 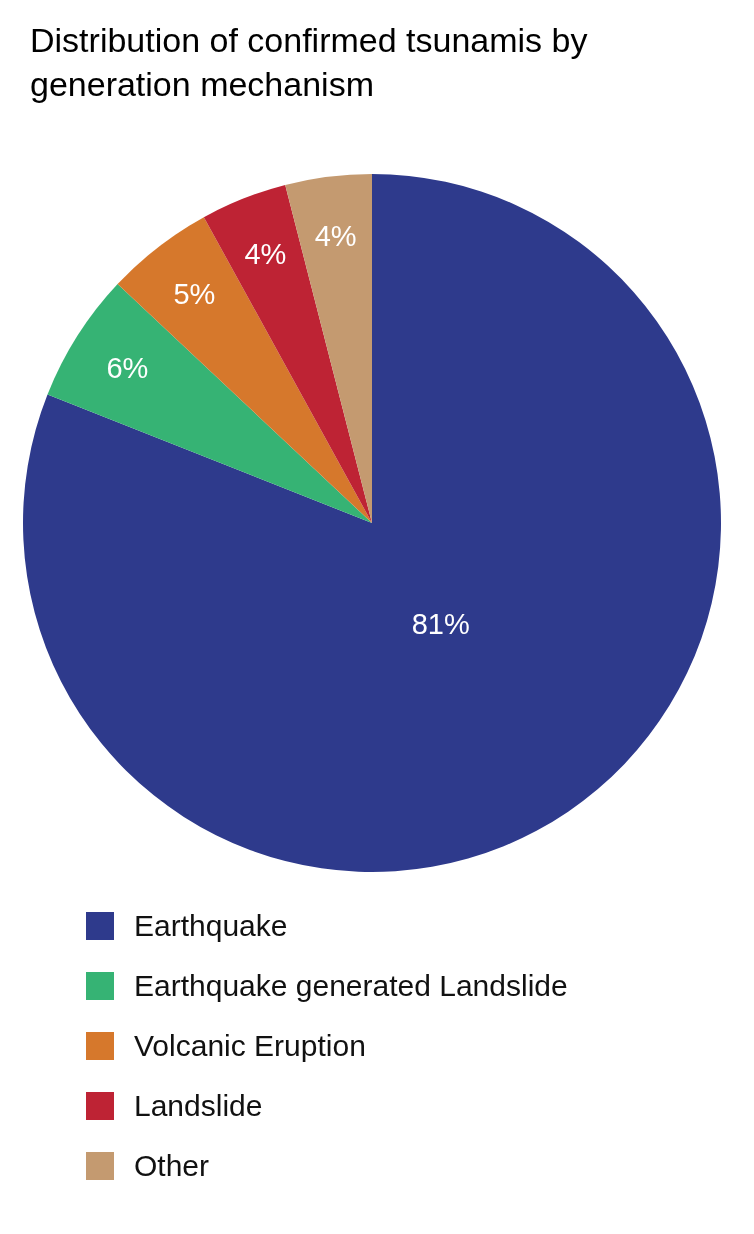 What do you see at coordinates (127, 367) in the screenshot?
I see `data-label: 6%` at bounding box center [127, 367].